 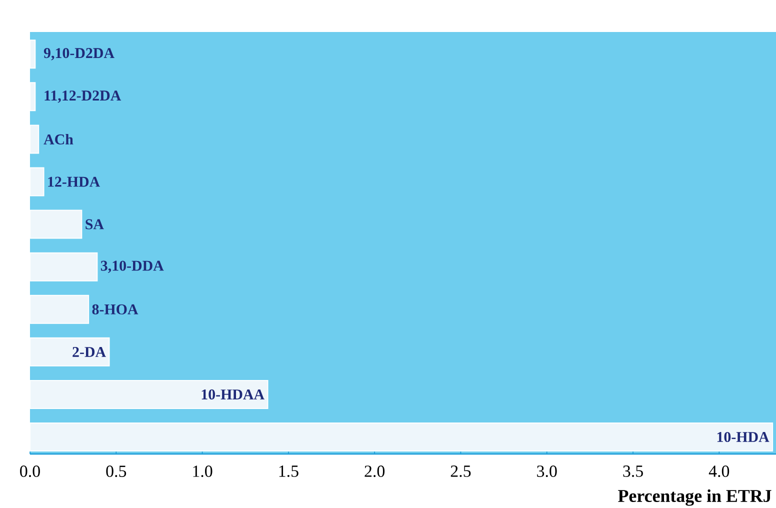 What do you see at coordinates (59, 139) in the screenshot?
I see `y-tick-label: ACh` at bounding box center [59, 139].